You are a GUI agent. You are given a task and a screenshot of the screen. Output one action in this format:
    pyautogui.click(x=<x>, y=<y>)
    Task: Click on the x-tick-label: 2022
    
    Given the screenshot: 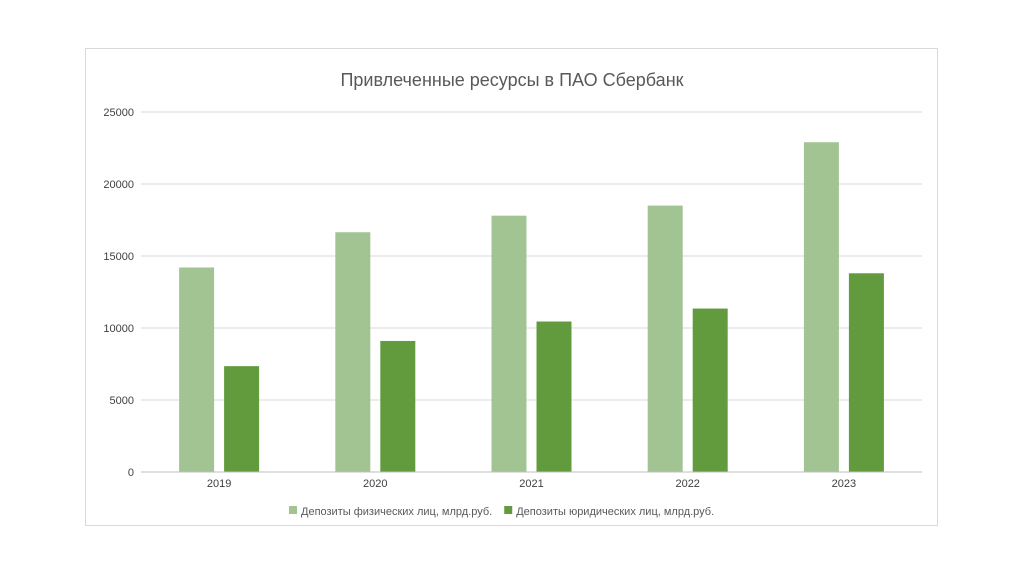 What is the action you would take?
    pyautogui.click(x=687, y=484)
    